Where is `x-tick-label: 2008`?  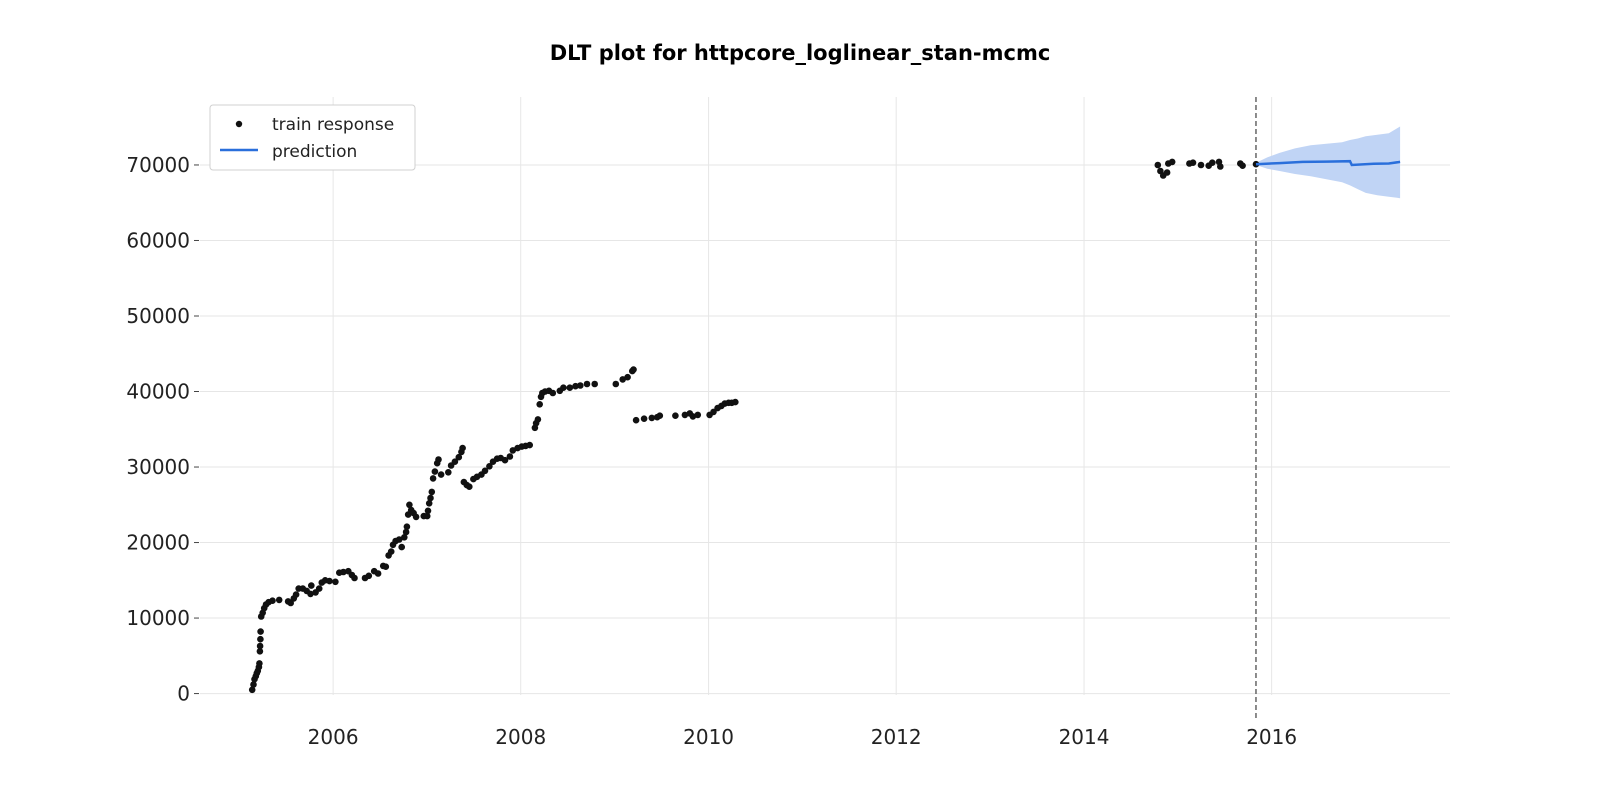 x-tick-label: 2008 is located at coordinates (520, 737).